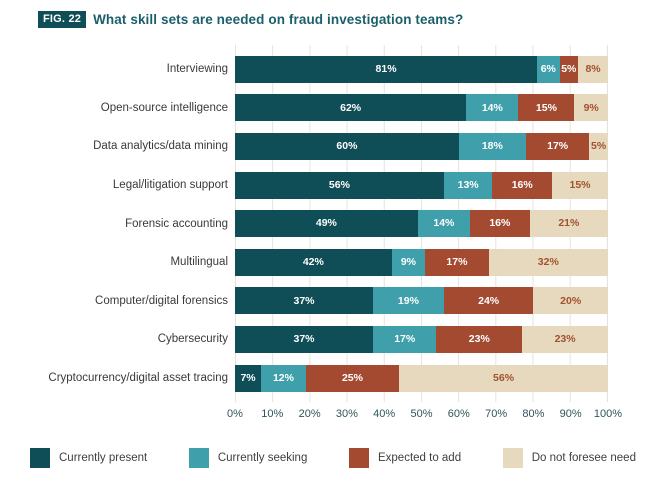 The image size is (650, 485). What do you see at coordinates (199, 262) in the screenshot?
I see `category-label: Multilingual` at bounding box center [199, 262].